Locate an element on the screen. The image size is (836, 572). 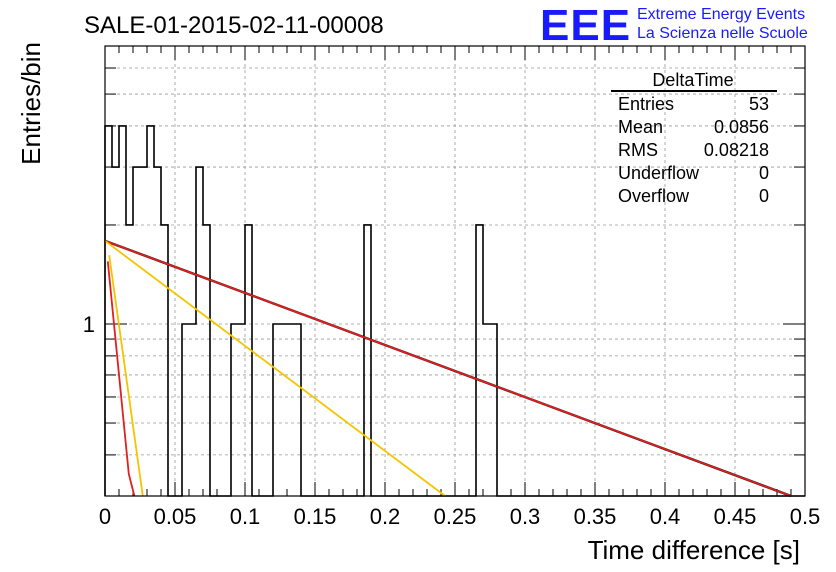
y-tick-label: 1 is located at coordinates (89, 324).